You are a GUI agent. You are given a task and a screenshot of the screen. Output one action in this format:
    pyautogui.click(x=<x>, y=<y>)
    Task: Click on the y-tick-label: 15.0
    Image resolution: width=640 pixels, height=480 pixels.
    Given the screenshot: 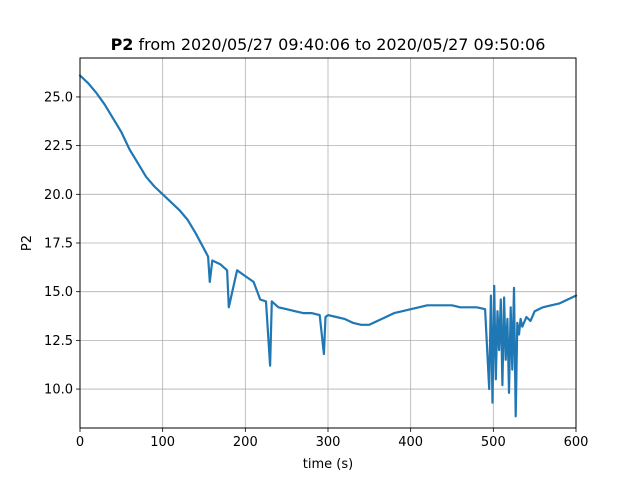 What is the action you would take?
    pyautogui.click(x=58, y=292)
    